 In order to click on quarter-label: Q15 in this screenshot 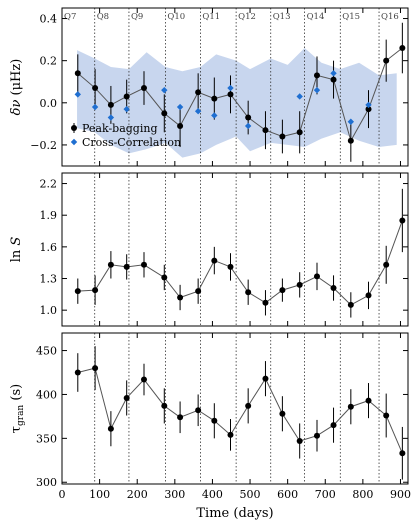, I will do `click(351, 17)`.